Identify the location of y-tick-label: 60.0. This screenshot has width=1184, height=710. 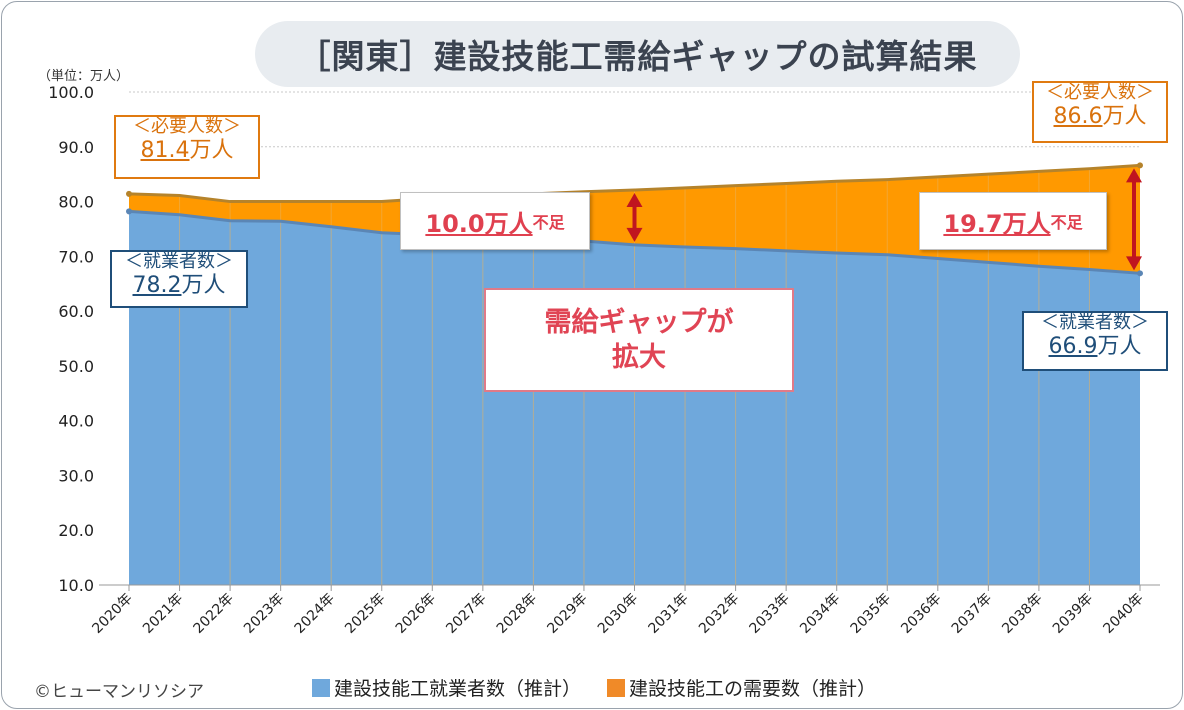
(76, 311).